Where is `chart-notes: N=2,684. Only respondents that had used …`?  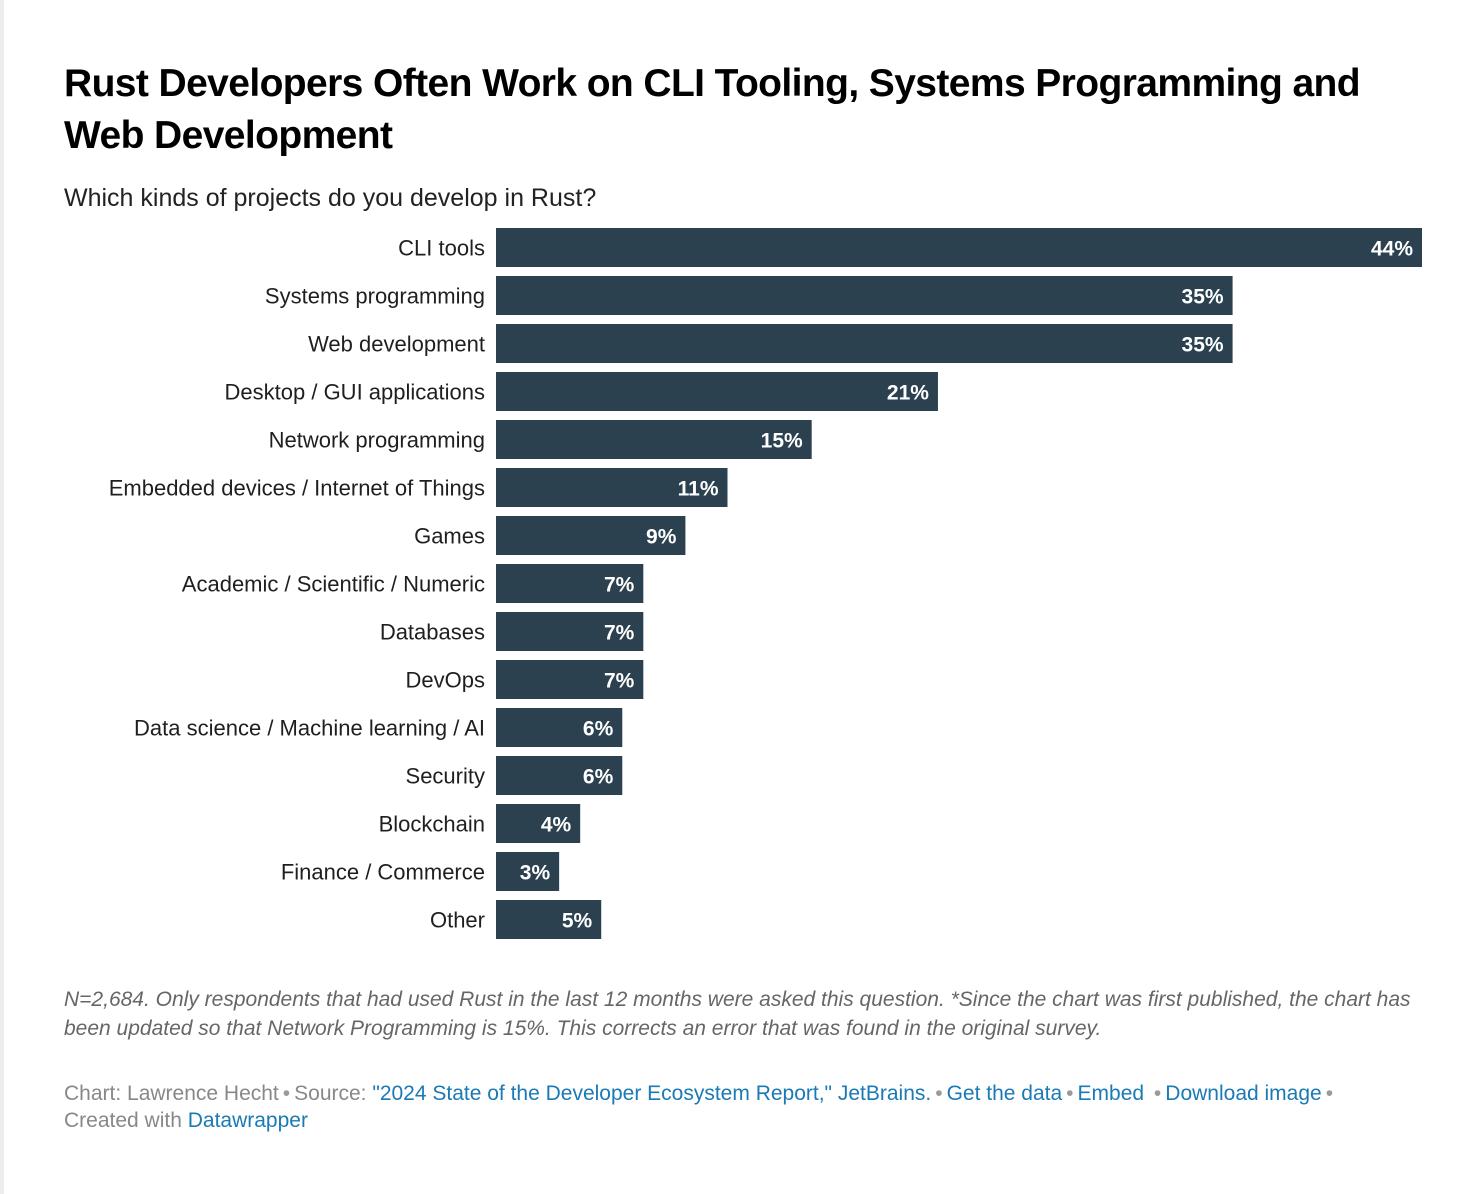 chart-notes: N=2,684. Only respondents that had used … is located at coordinates (737, 1014).